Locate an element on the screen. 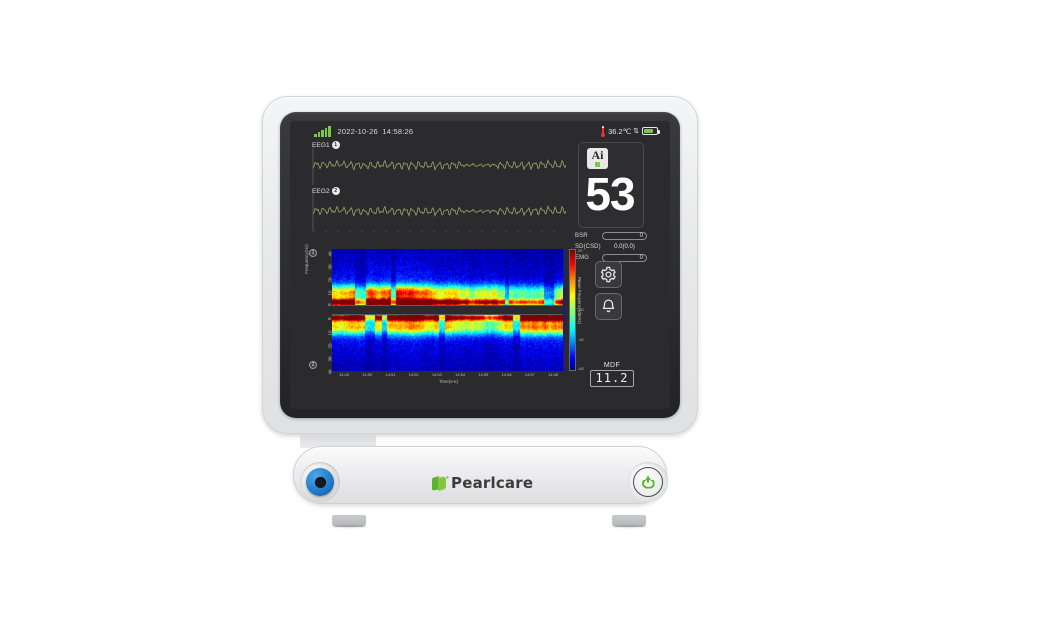 The width and height of the screenshot is (1060, 620). colorbar-label: Power Frequency(dB/Hz) is located at coordinates (579, 301).